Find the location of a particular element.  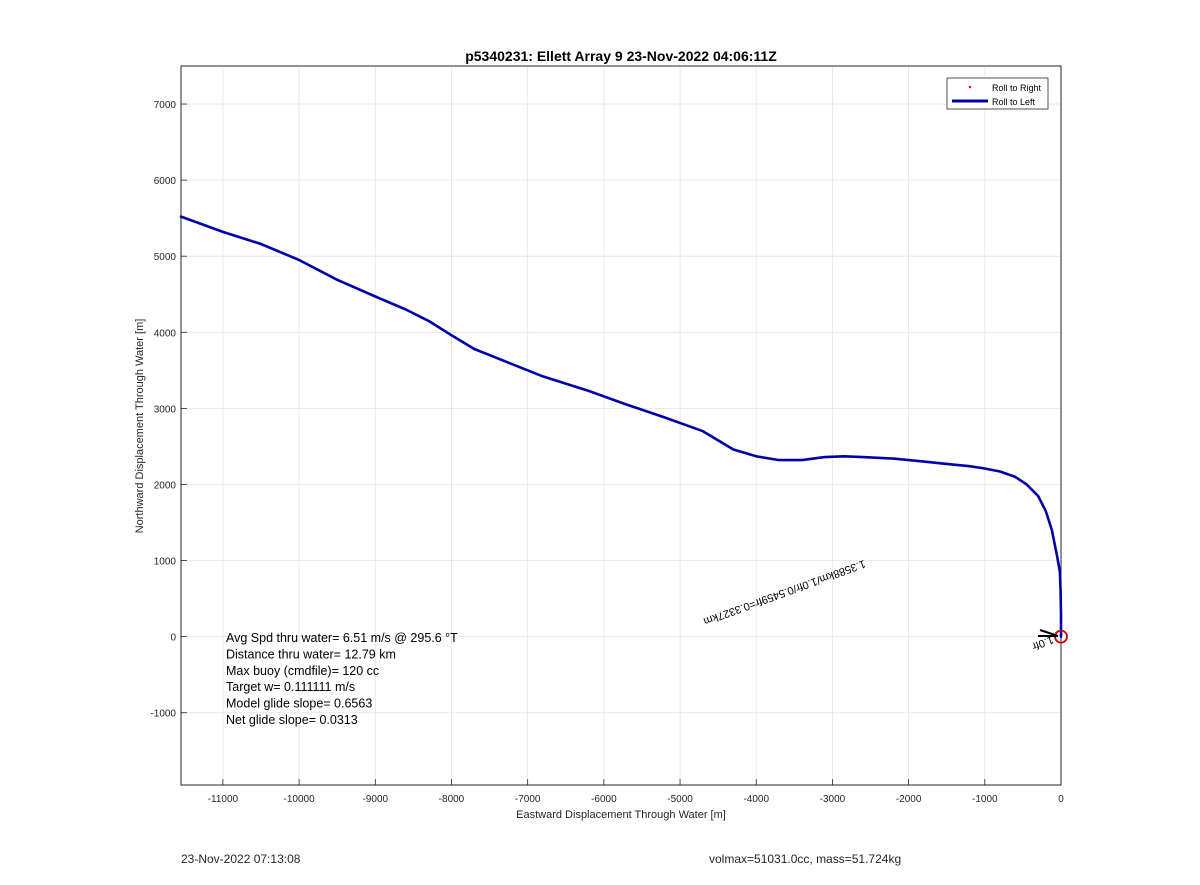

stats-line: Avg Spd thru water= 6.51 m/s @ 295.6 °T is located at coordinates (342, 638).